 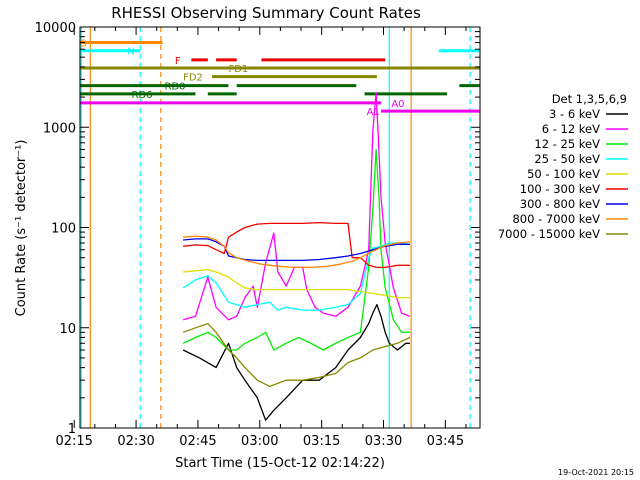 What do you see at coordinates (55, 28) in the screenshot?
I see `y-tick-label-4: 10000` at bounding box center [55, 28].